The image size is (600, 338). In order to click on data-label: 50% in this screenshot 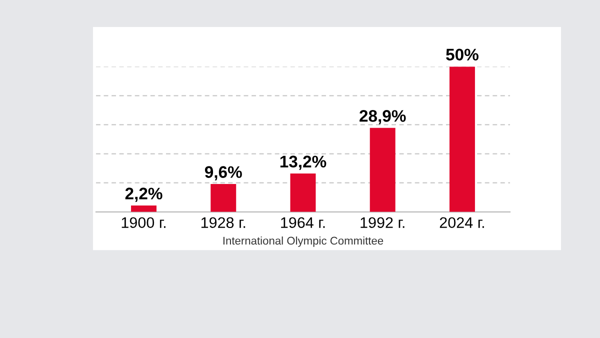, I will do `click(462, 54)`.